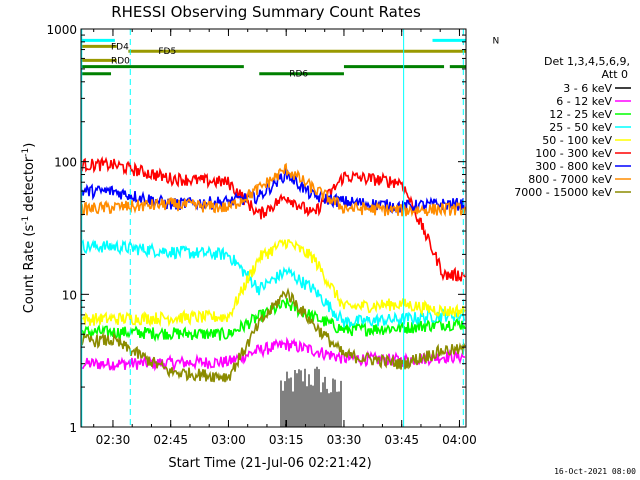  Describe the element at coordinates (61, 30) in the screenshot. I see `y-tick-label-3: 1000` at that location.